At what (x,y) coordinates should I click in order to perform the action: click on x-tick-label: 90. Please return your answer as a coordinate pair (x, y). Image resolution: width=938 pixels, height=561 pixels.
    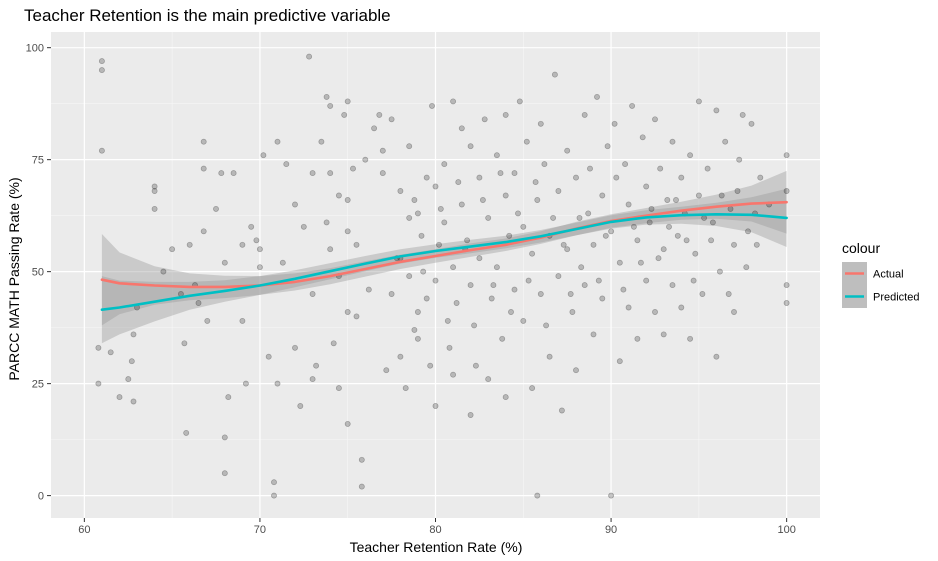
    Looking at the image, I should click on (611, 530).